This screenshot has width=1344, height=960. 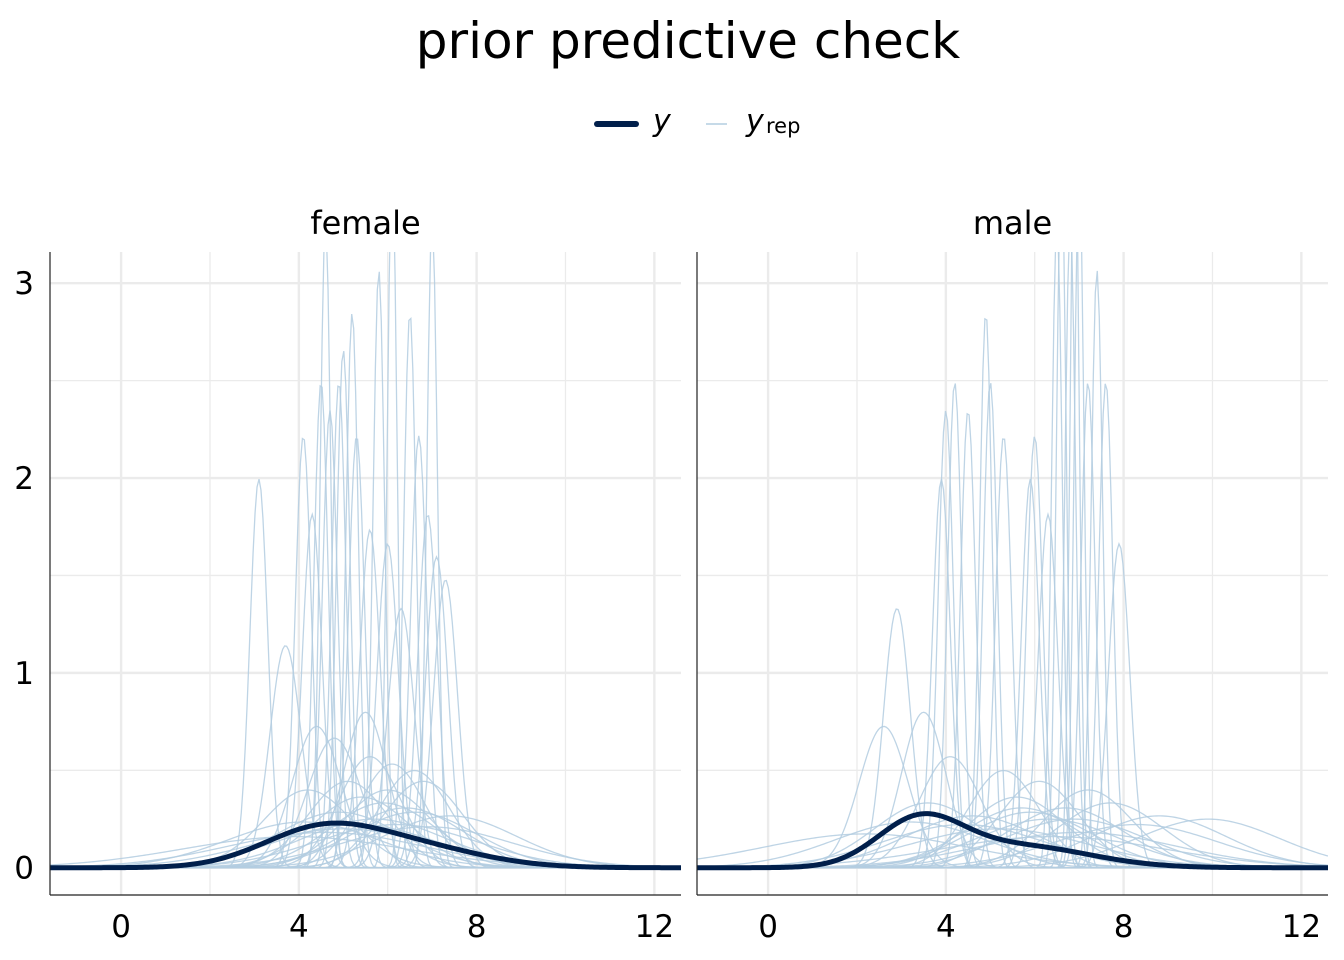 What do you see at coordinates (1012, 223) in the screenshot?
I see `panel-title: male` at bounding box center [1012, 223].